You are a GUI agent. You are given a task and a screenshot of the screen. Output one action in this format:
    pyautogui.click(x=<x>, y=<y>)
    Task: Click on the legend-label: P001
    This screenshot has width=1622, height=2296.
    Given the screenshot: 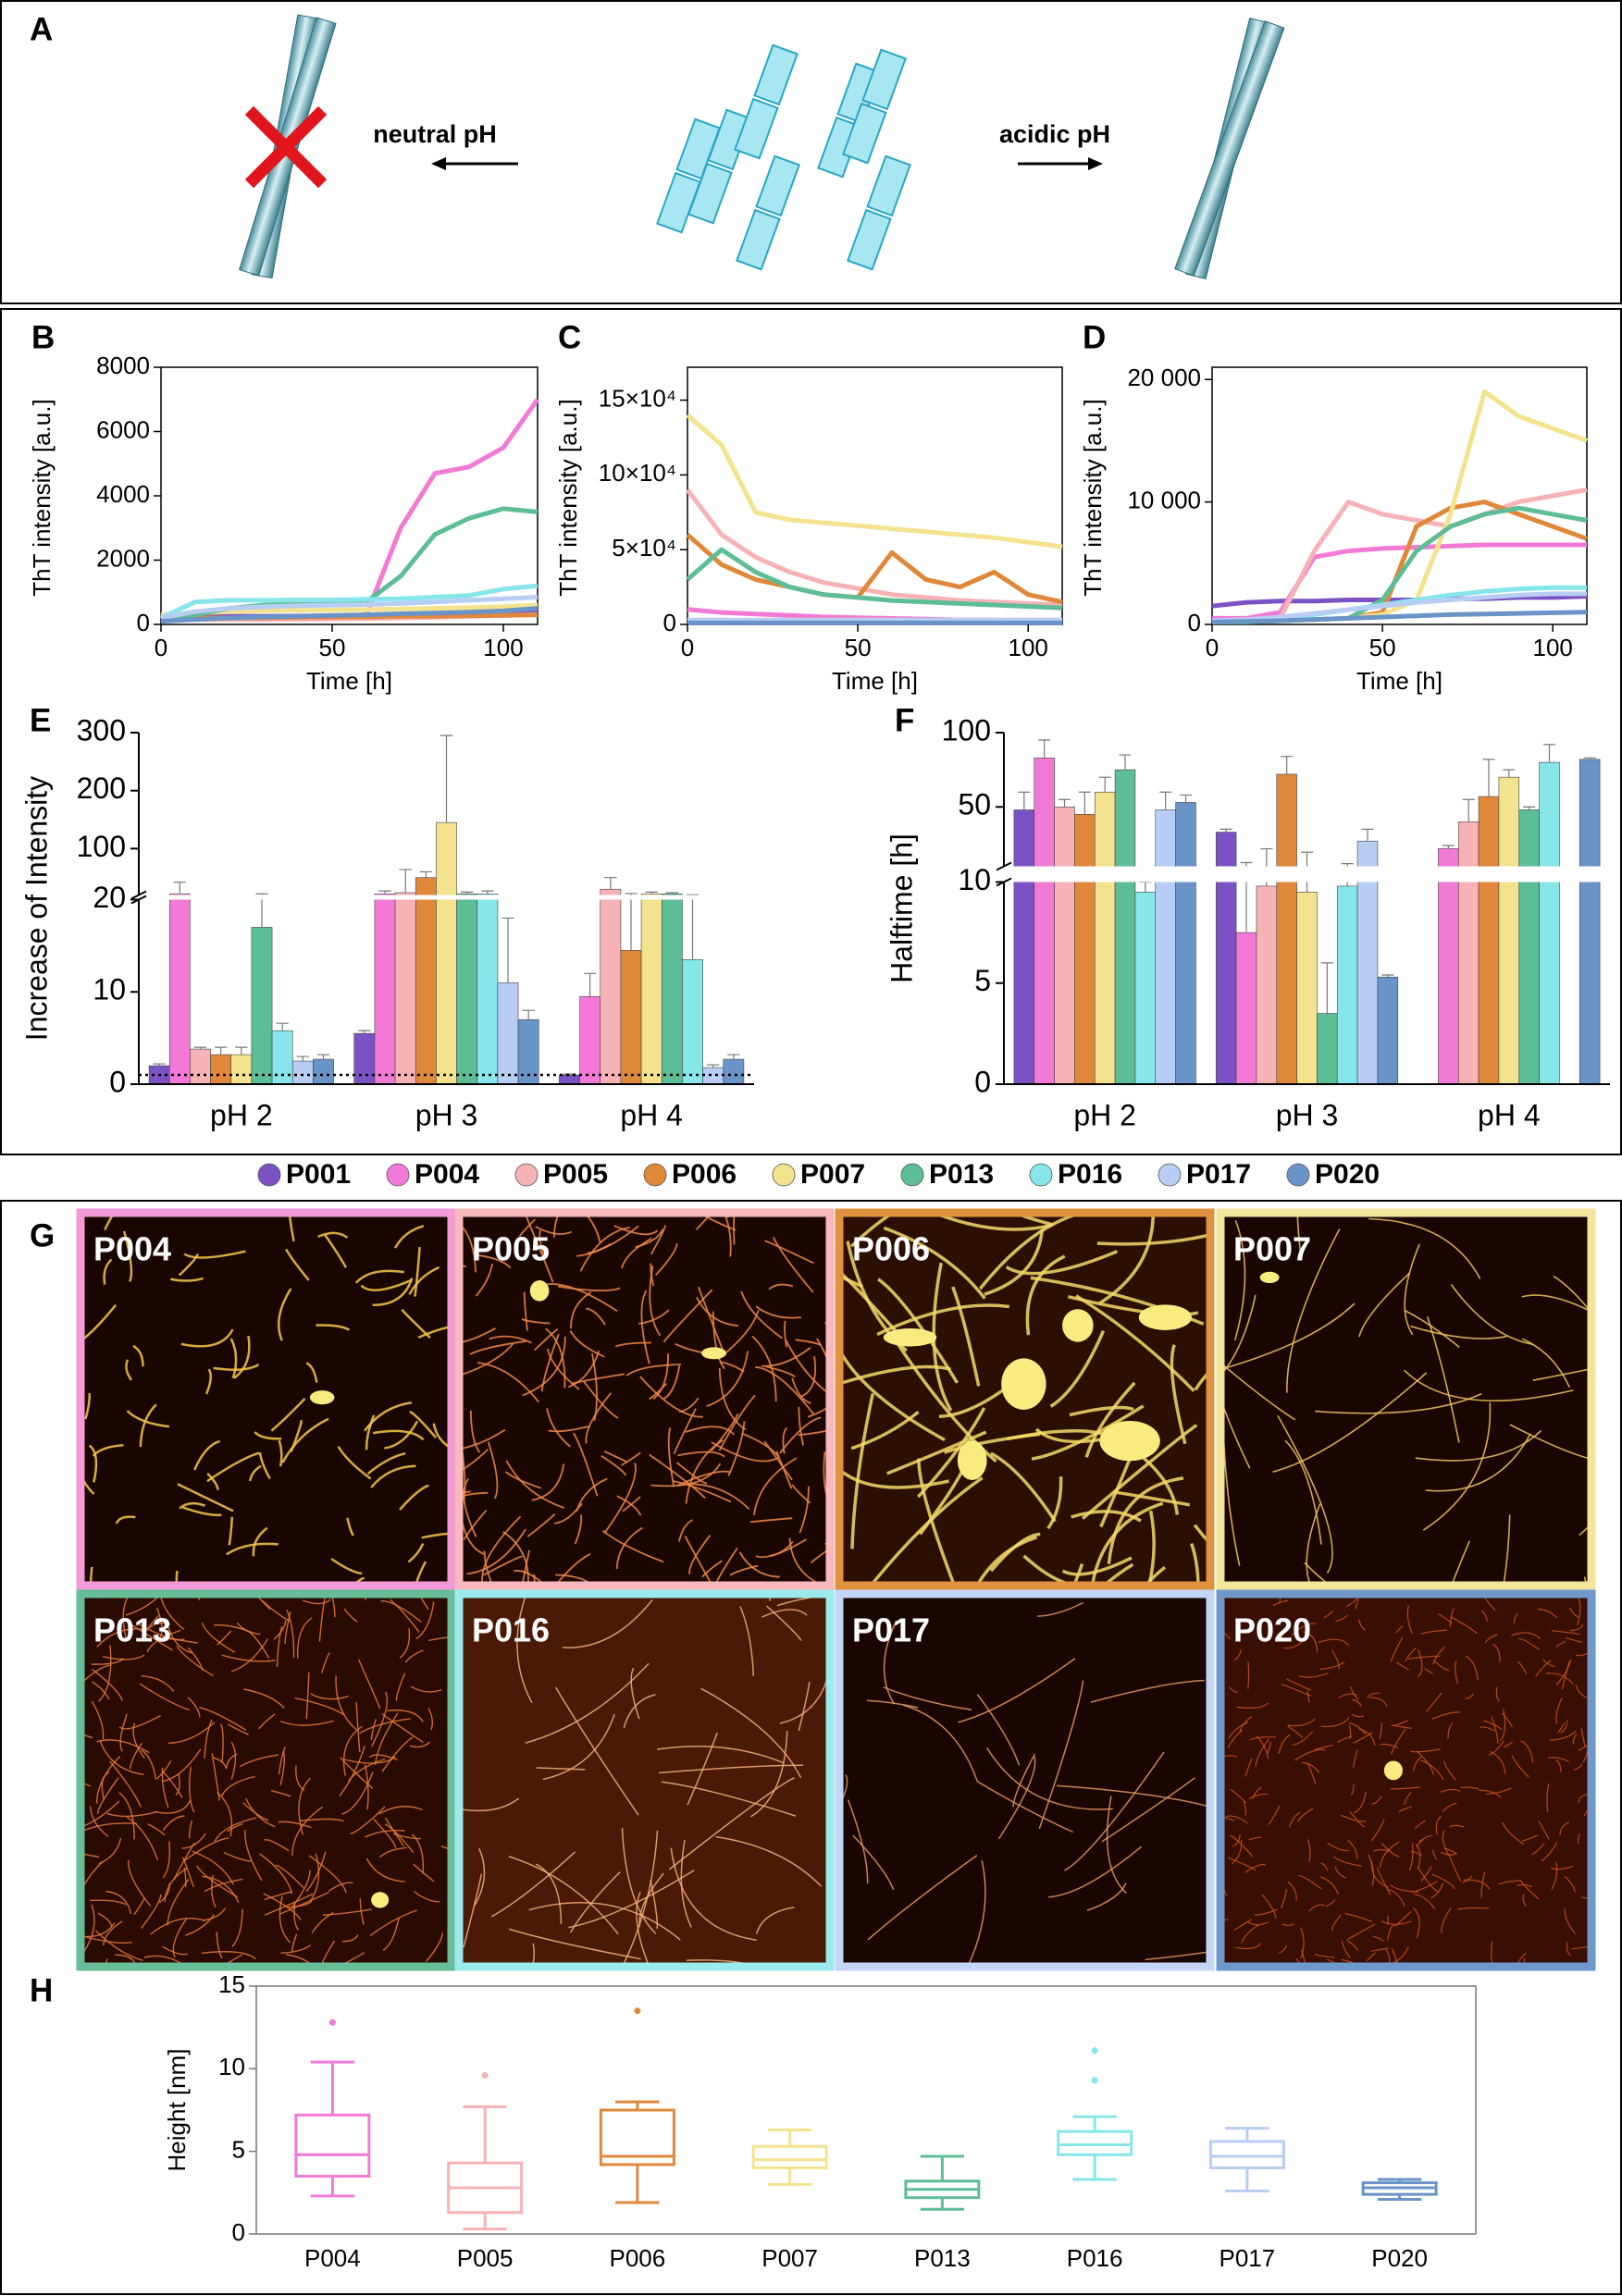 What is the action you would take?
    pyautogui.click(x=318, y=1174)
    